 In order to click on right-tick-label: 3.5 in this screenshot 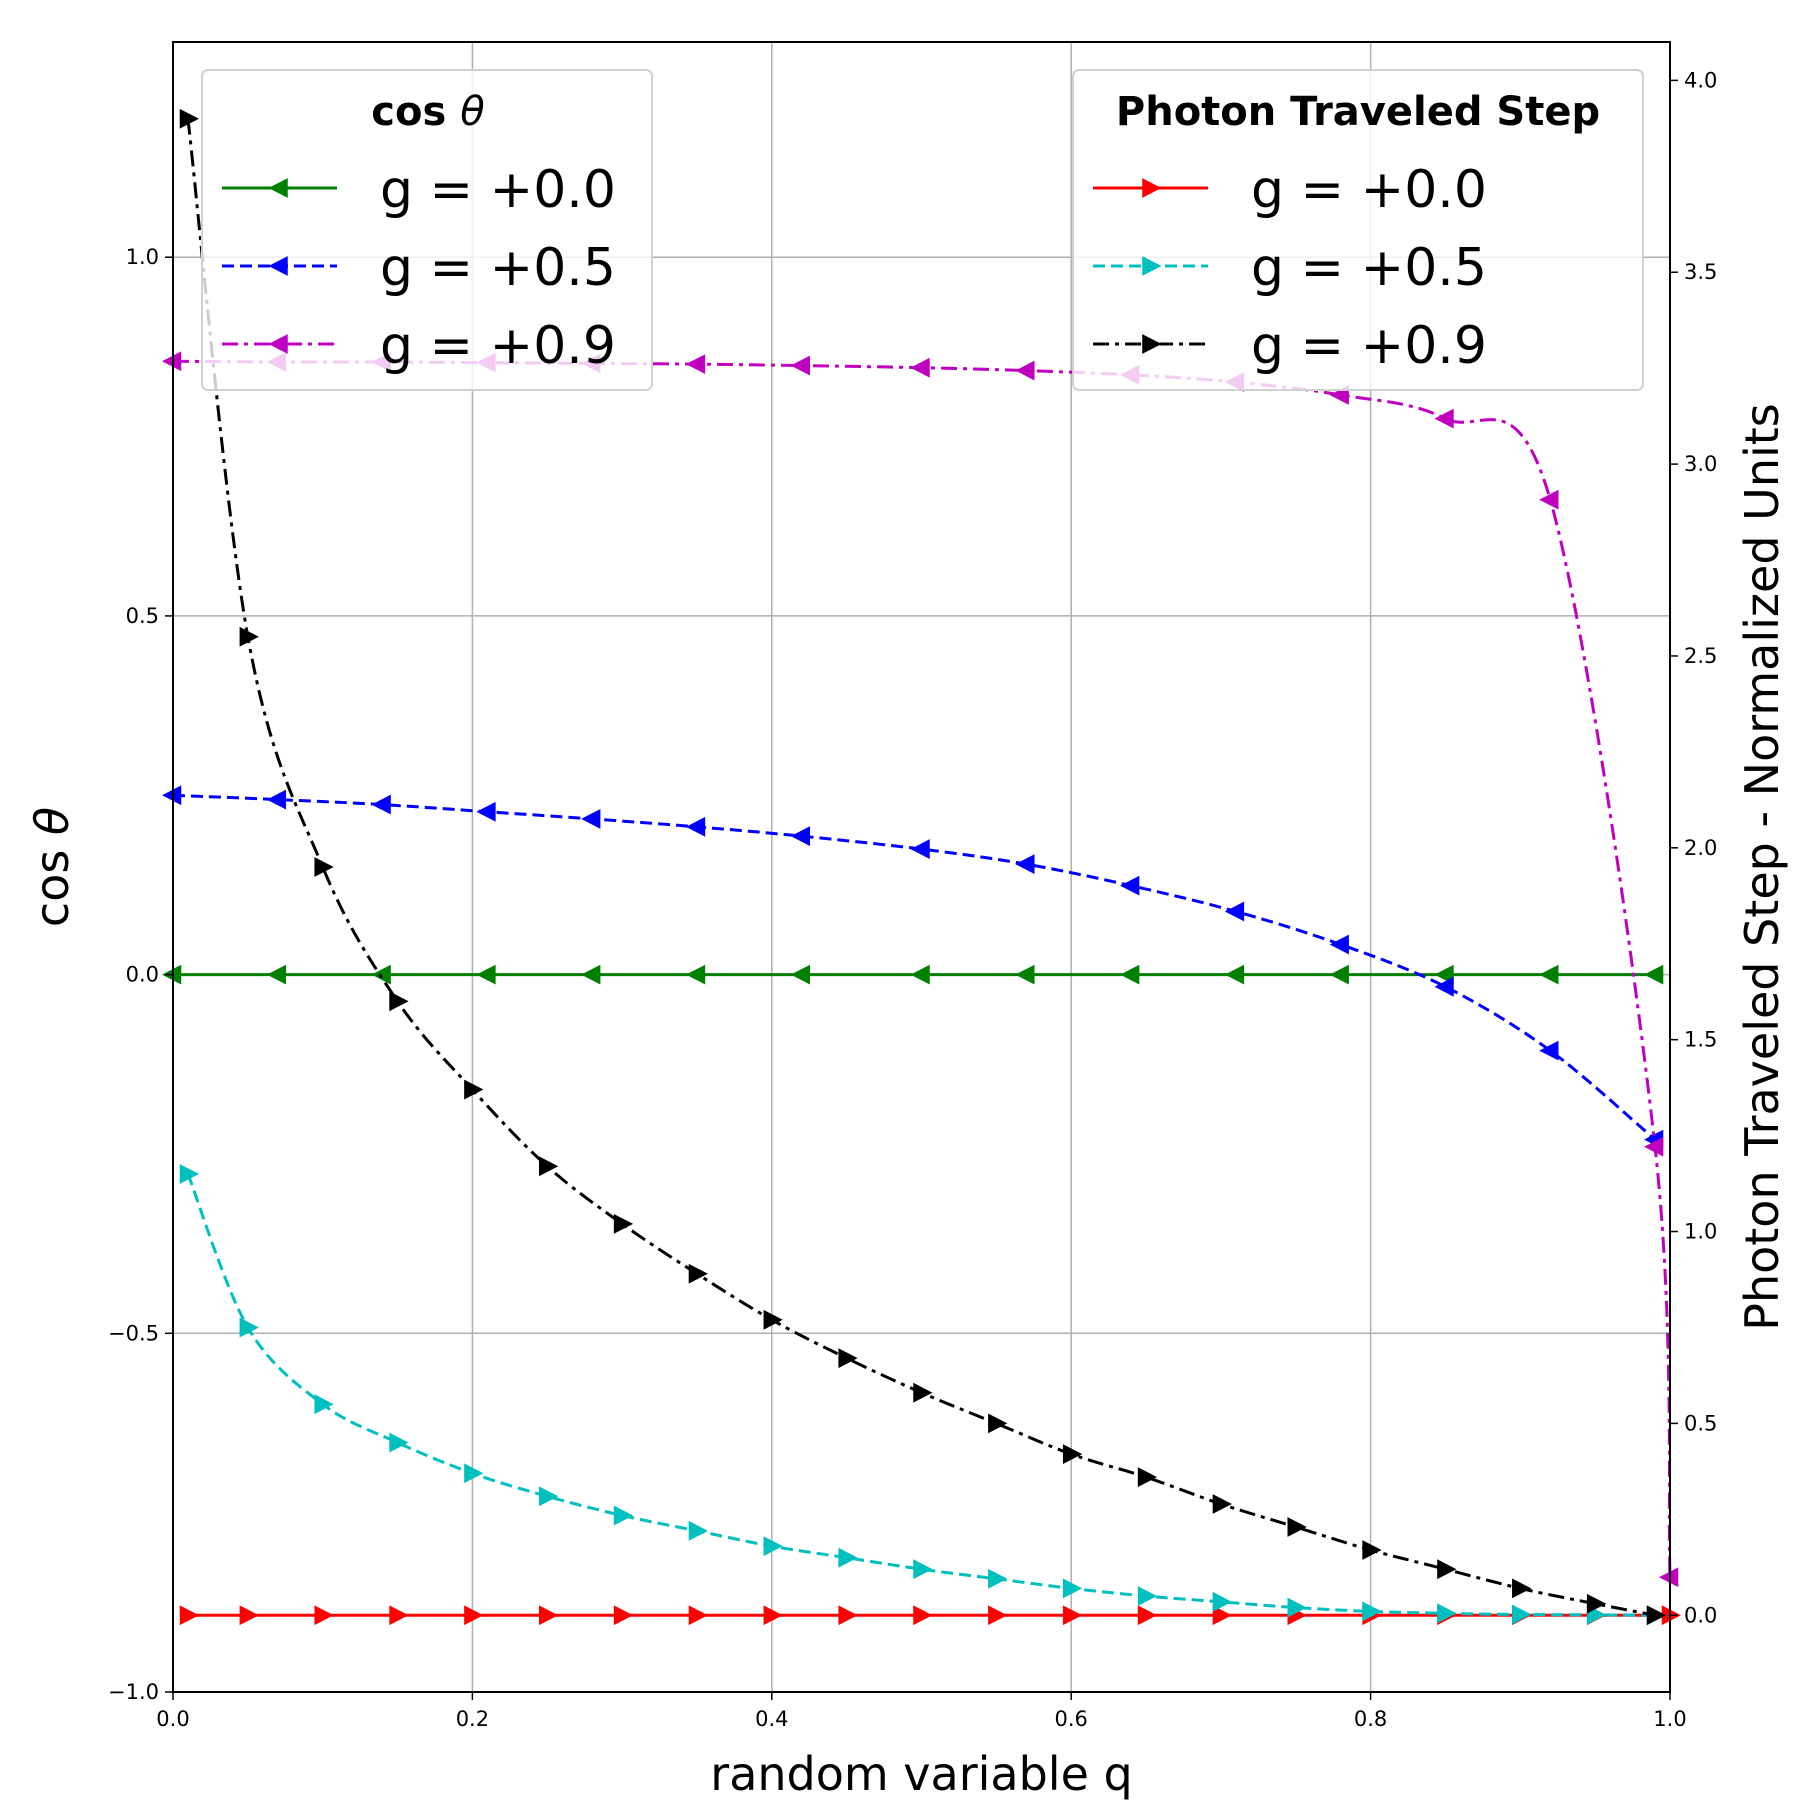, I will do `click(1700, 272)`.